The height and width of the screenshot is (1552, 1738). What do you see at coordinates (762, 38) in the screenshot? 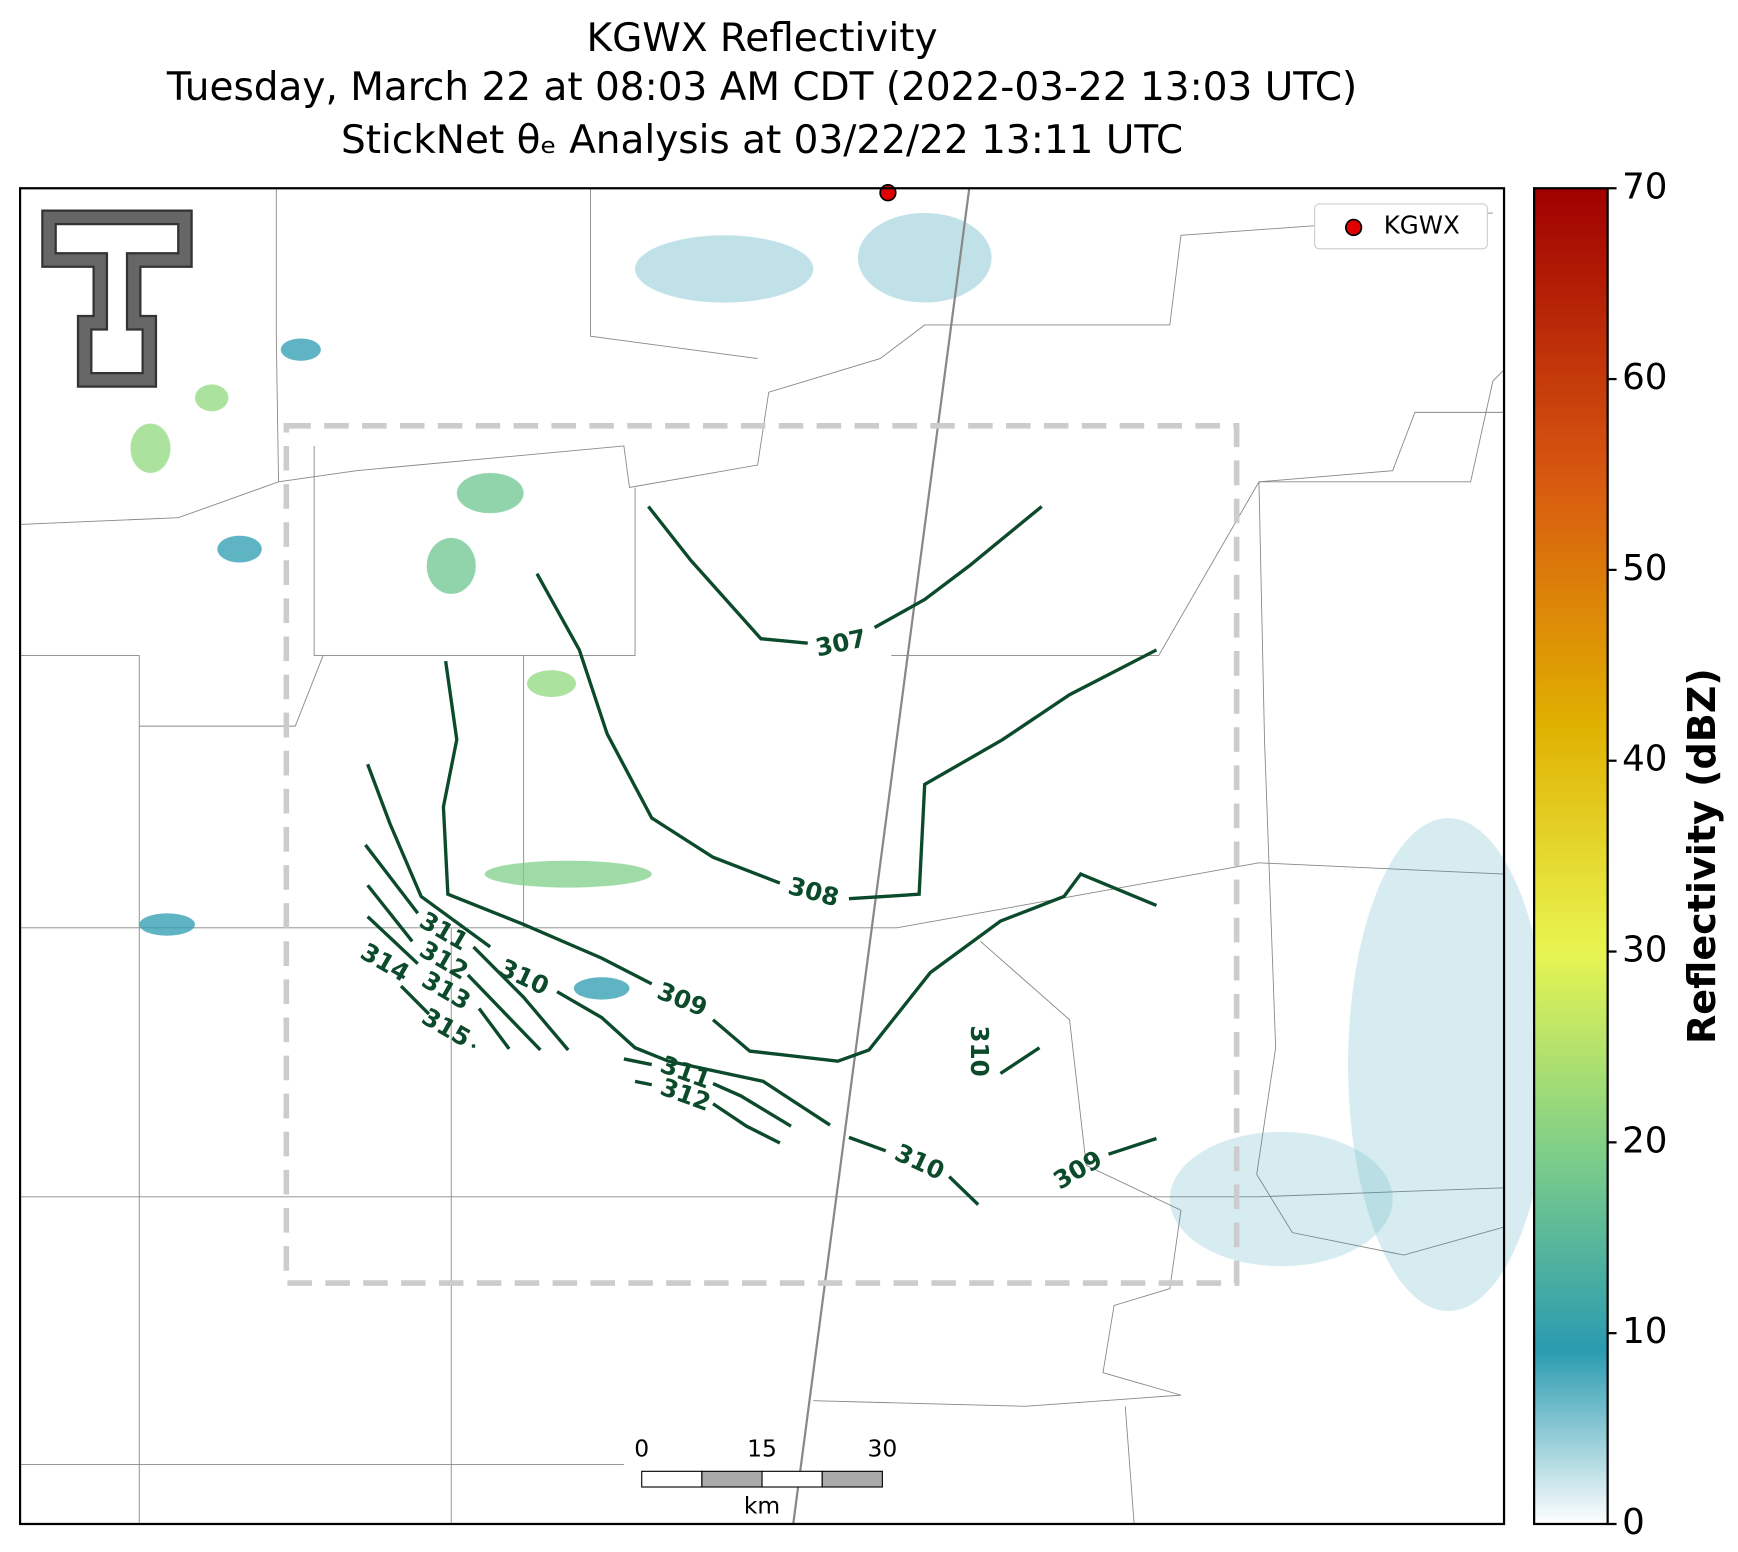
I see `title: KGWX Reflectivity` at bounding box center [762, 38].